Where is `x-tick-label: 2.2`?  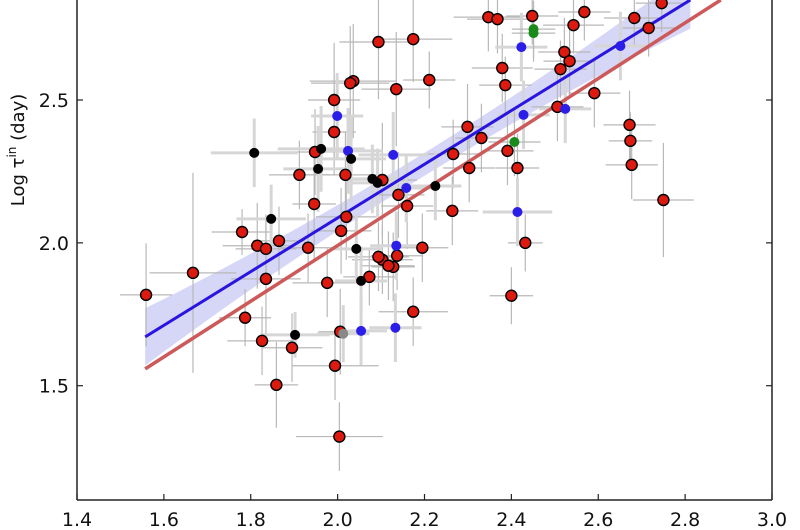 x-tick-label: 2.2 is located at coordinates (424, 519).